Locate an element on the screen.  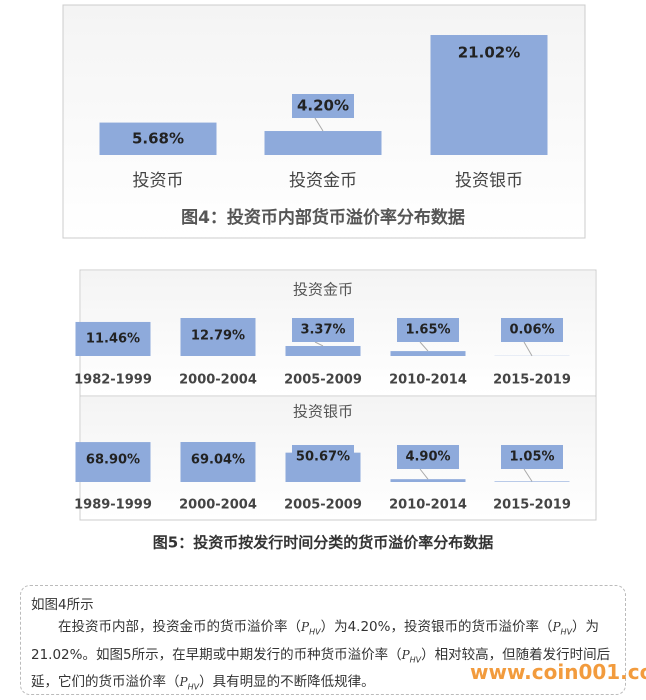
text-run: ）相对较高，但随着发行时间后延，它们的货币溢价率（ is located at coordinates (321, 668).